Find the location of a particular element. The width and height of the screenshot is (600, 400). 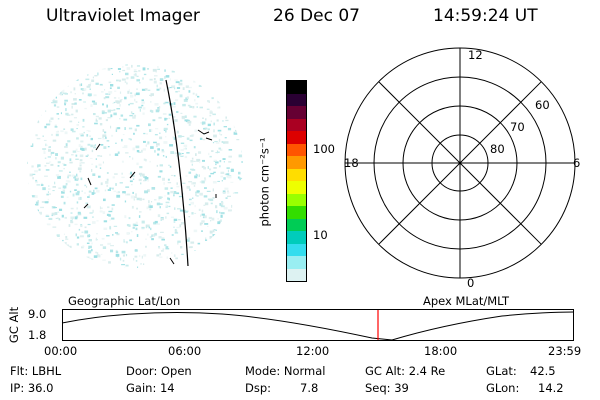

polar-lat-60: 60 is located at coordinates (542, 105).